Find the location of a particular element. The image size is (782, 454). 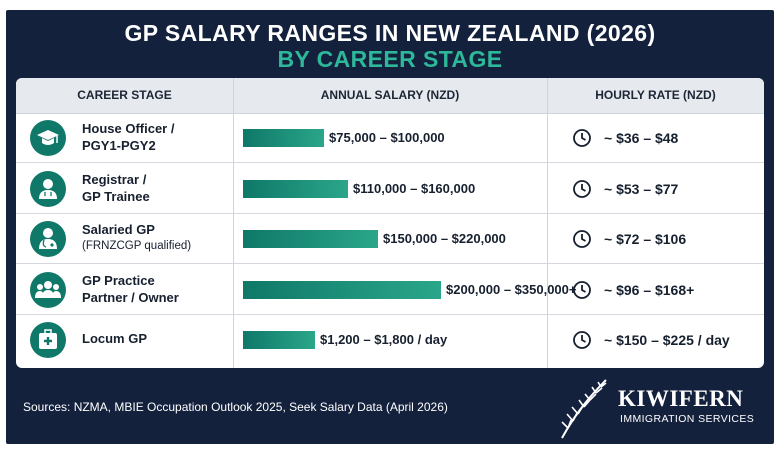

career-stage-label: Locum GP is located at coordinates (157, 338).